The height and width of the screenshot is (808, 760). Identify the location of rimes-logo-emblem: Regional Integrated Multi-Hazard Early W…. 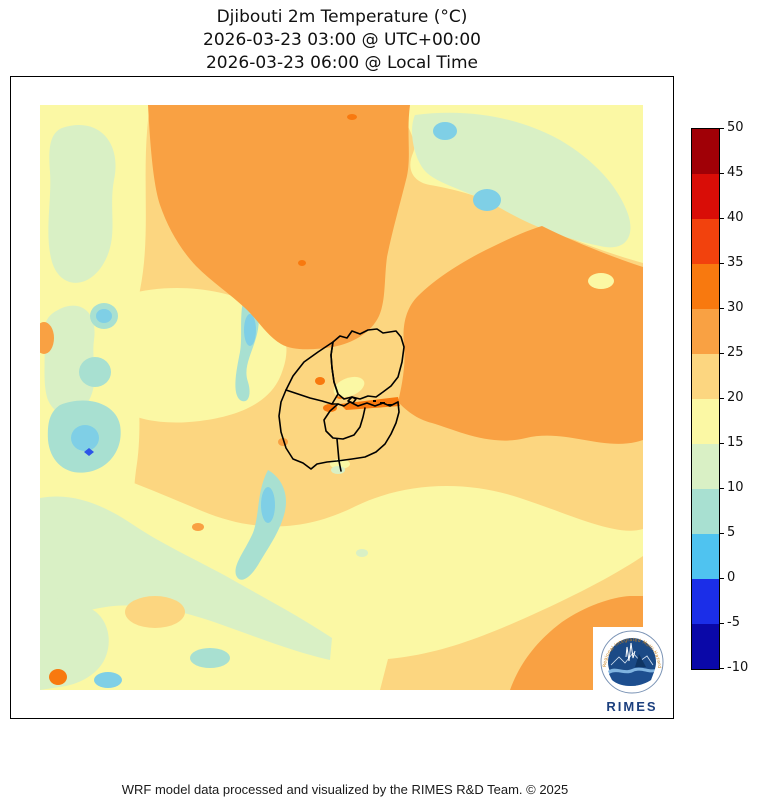
(627, 658).